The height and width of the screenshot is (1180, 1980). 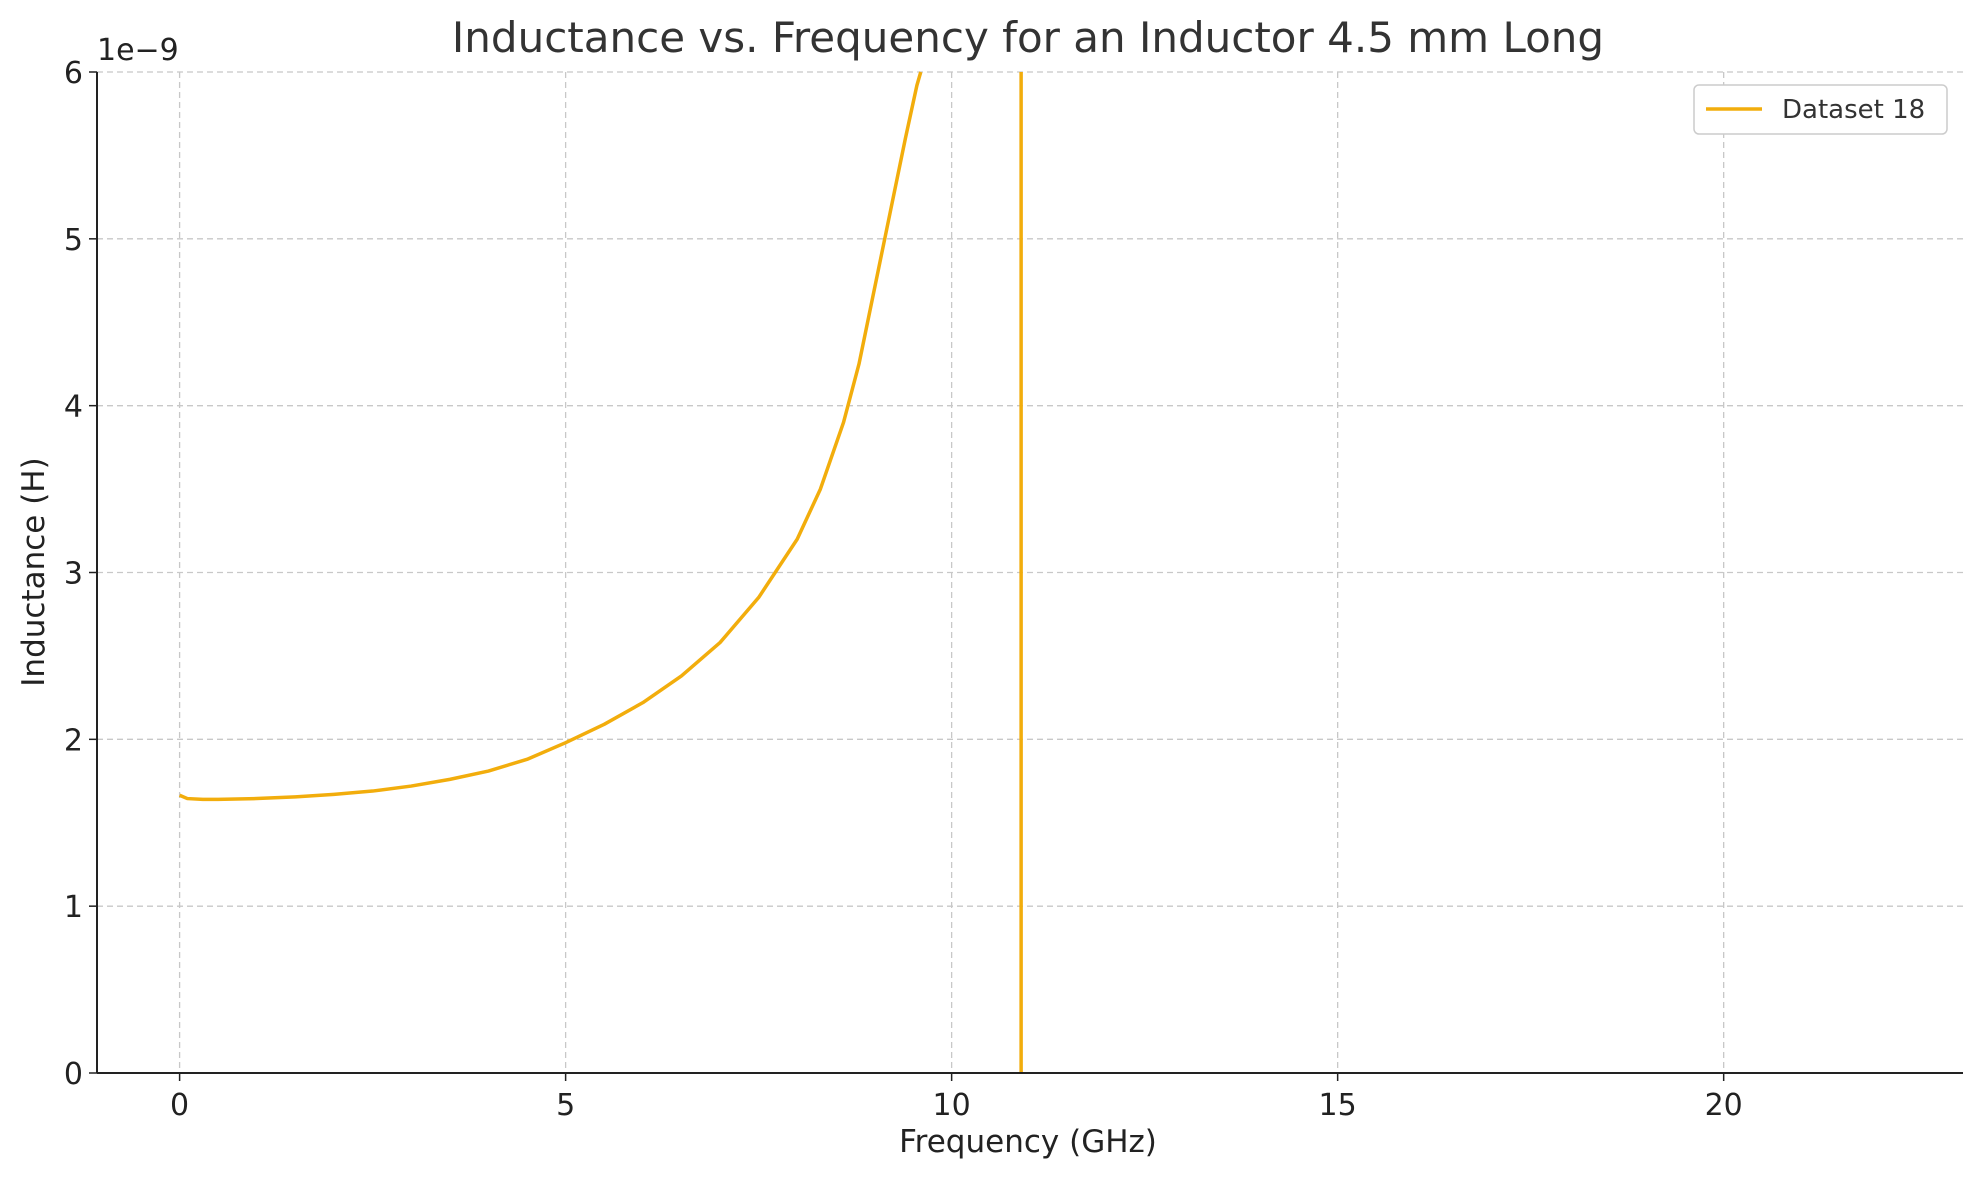 What do you see at coordinates (1853, 110) in the screenshot?
I see `legend-label-dataset-18: Dataset 18` at bounding box center [1853, 110].